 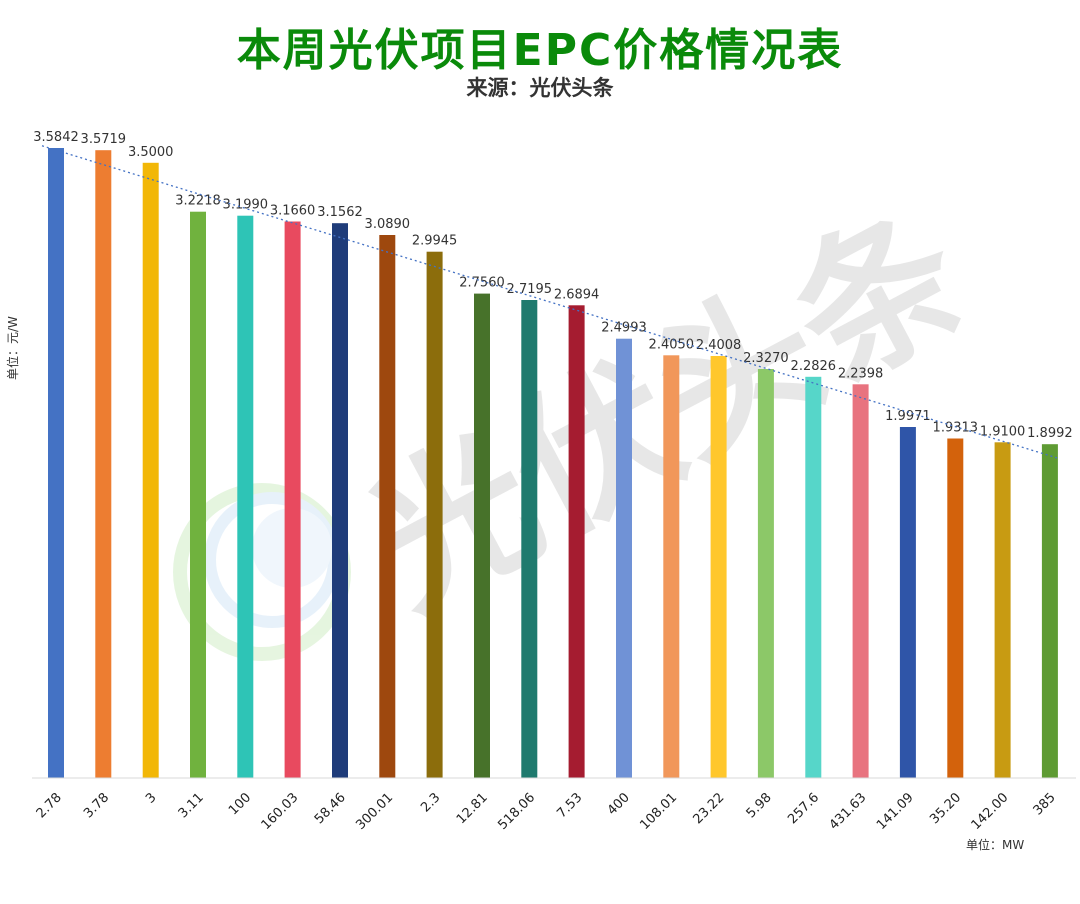 I want to click on x-tick-label-2: 3.78, so click(x=96, y=805).